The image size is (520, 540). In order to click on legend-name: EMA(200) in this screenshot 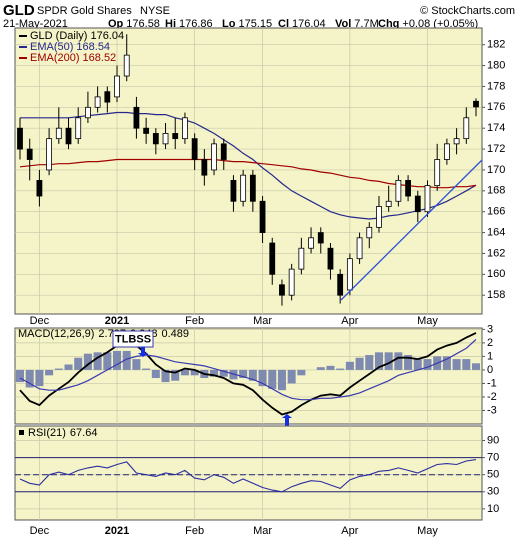, I will do `click(55, 58)`.